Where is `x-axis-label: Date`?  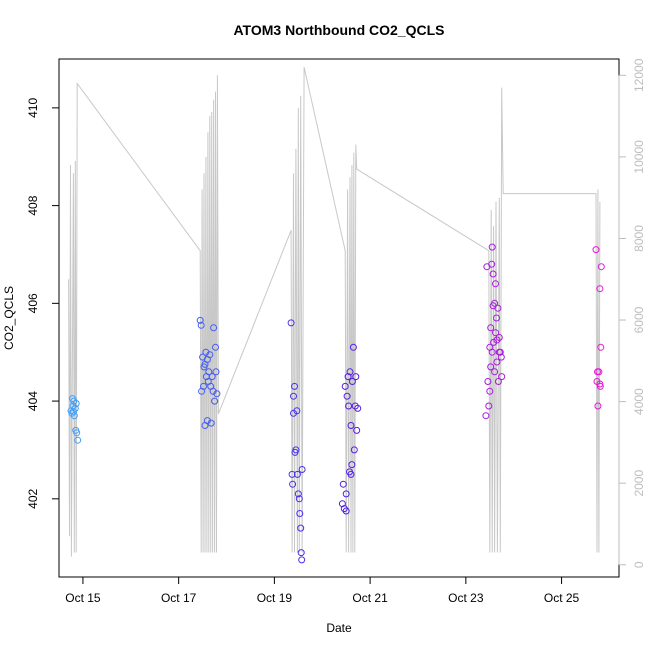
x-axis-label: Date is located at coordinates (339, 628).